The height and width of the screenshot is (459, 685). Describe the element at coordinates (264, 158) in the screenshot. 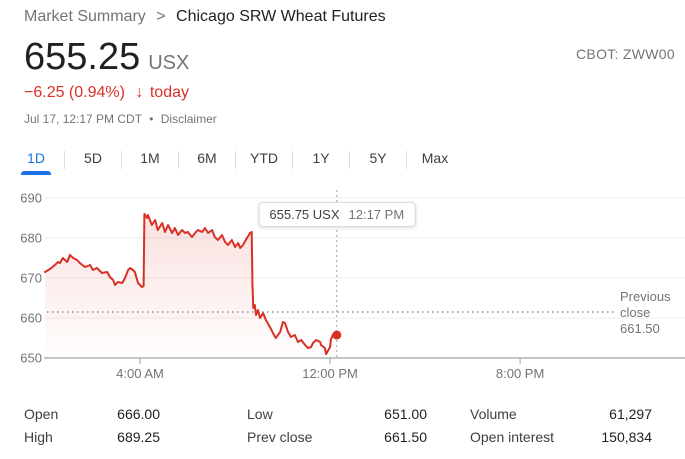

I see `tab-ytd: YTD` at that location.